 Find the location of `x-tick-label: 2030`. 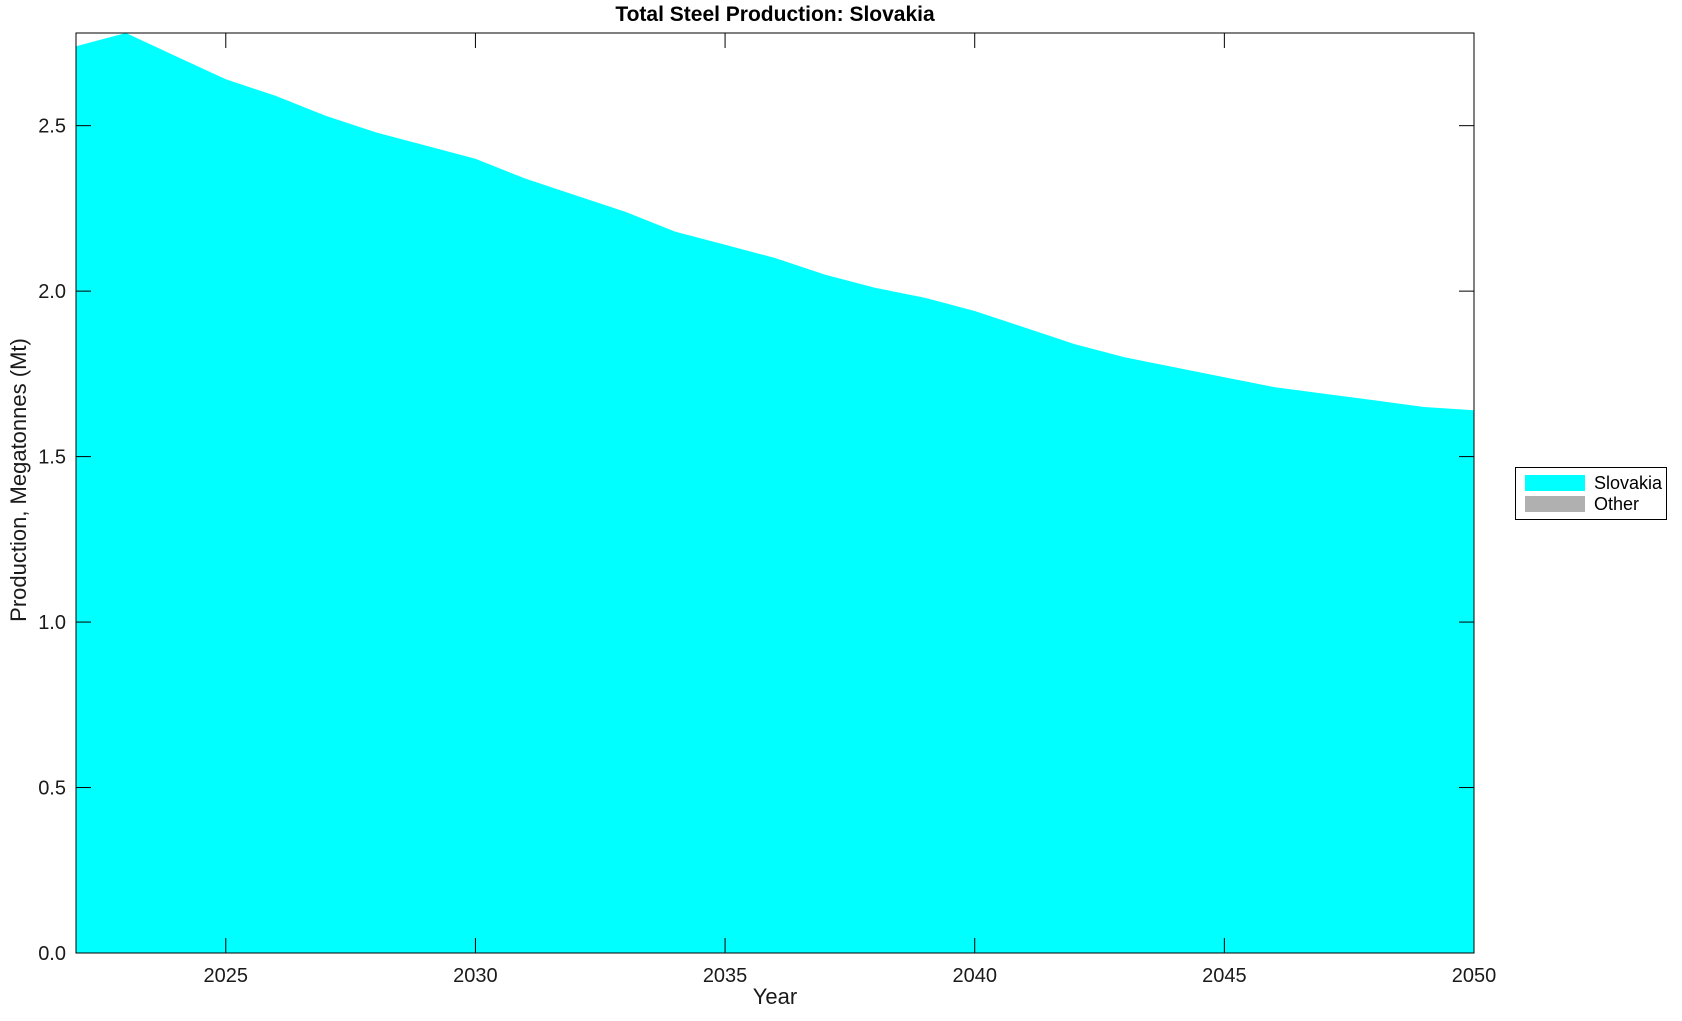

x-tick-label: 2030 is located at coordinates (475, 976).